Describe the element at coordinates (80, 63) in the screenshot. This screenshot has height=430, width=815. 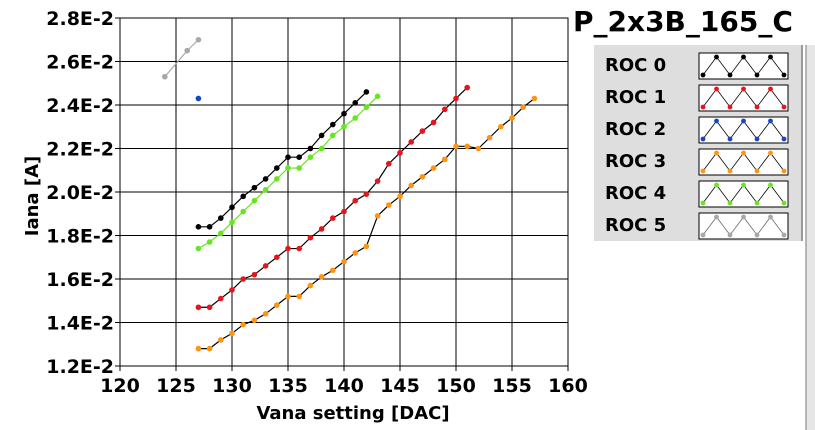
I see `y-tick-label: 2.6E-2` at that location.